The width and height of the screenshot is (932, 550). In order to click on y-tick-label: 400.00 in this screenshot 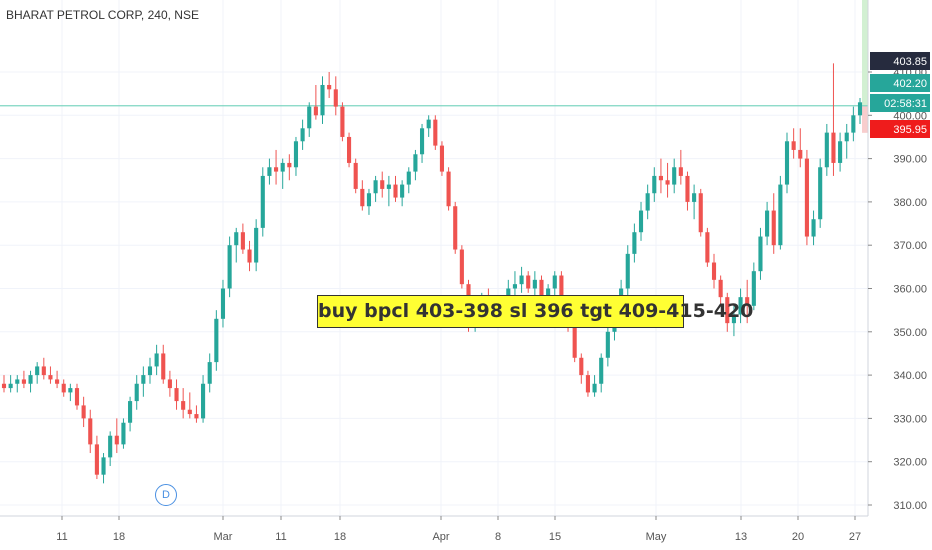, I will do `click(910, 116)`.